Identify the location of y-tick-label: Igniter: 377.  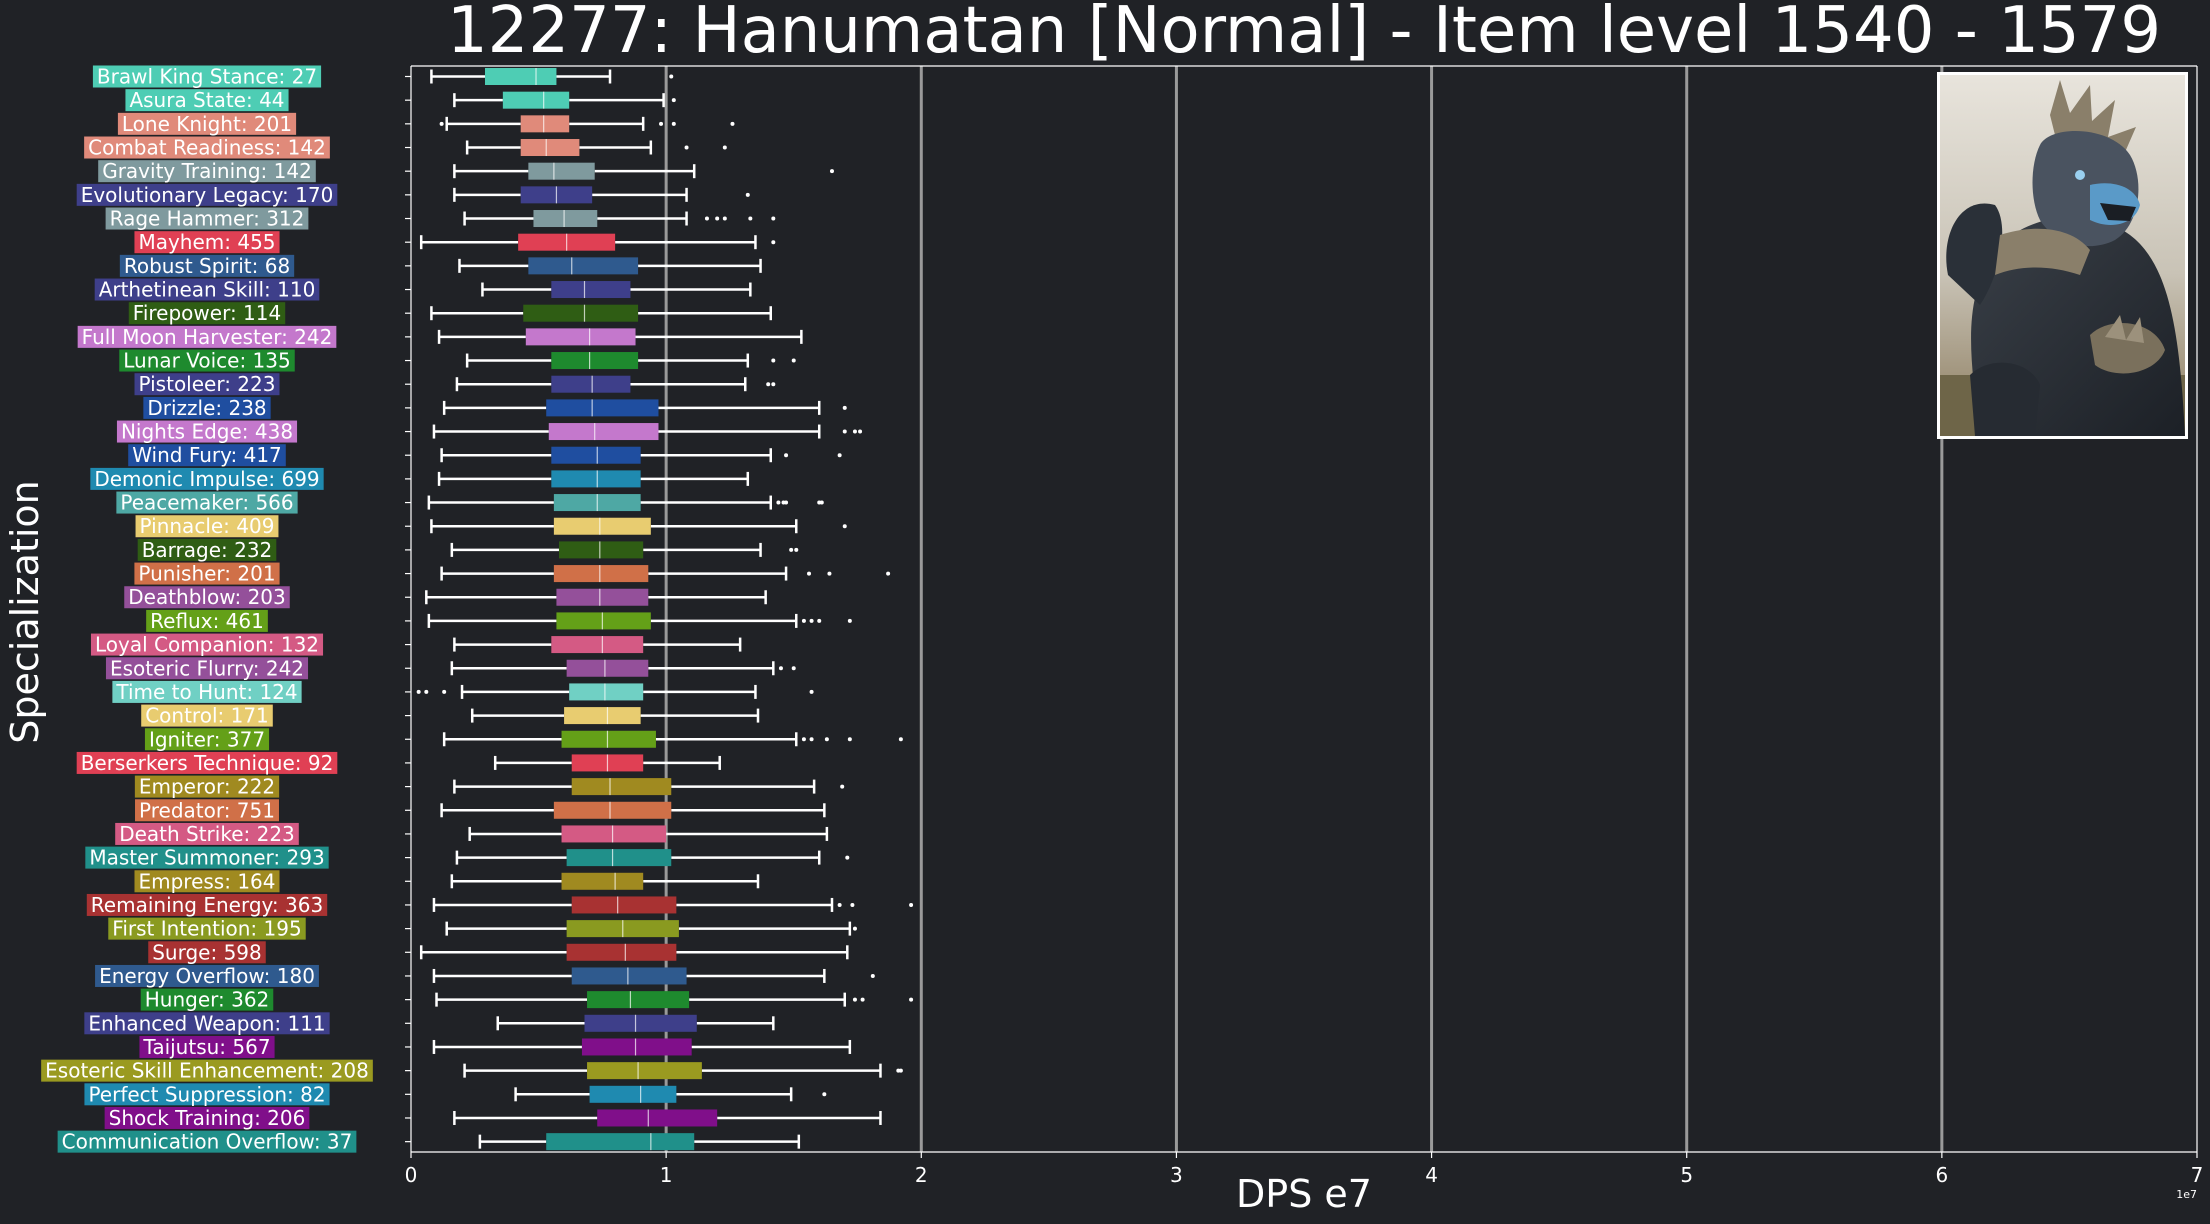
(207, 739).